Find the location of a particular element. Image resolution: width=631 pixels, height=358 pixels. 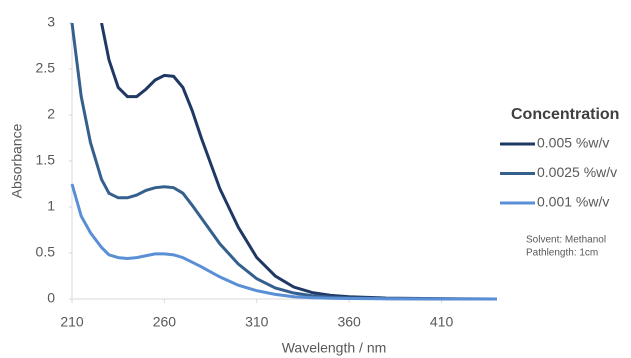

x-tick-label: 410 is located at coordinates (442, 322).